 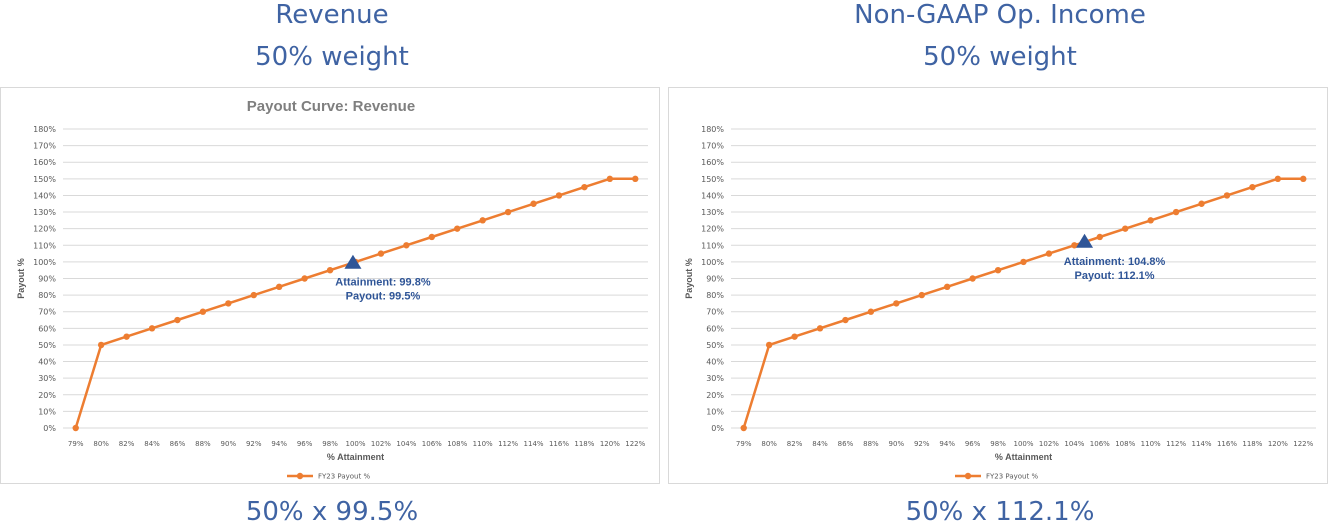 I want to click on y-tick-label: 70%, so click(x=47, y=312).